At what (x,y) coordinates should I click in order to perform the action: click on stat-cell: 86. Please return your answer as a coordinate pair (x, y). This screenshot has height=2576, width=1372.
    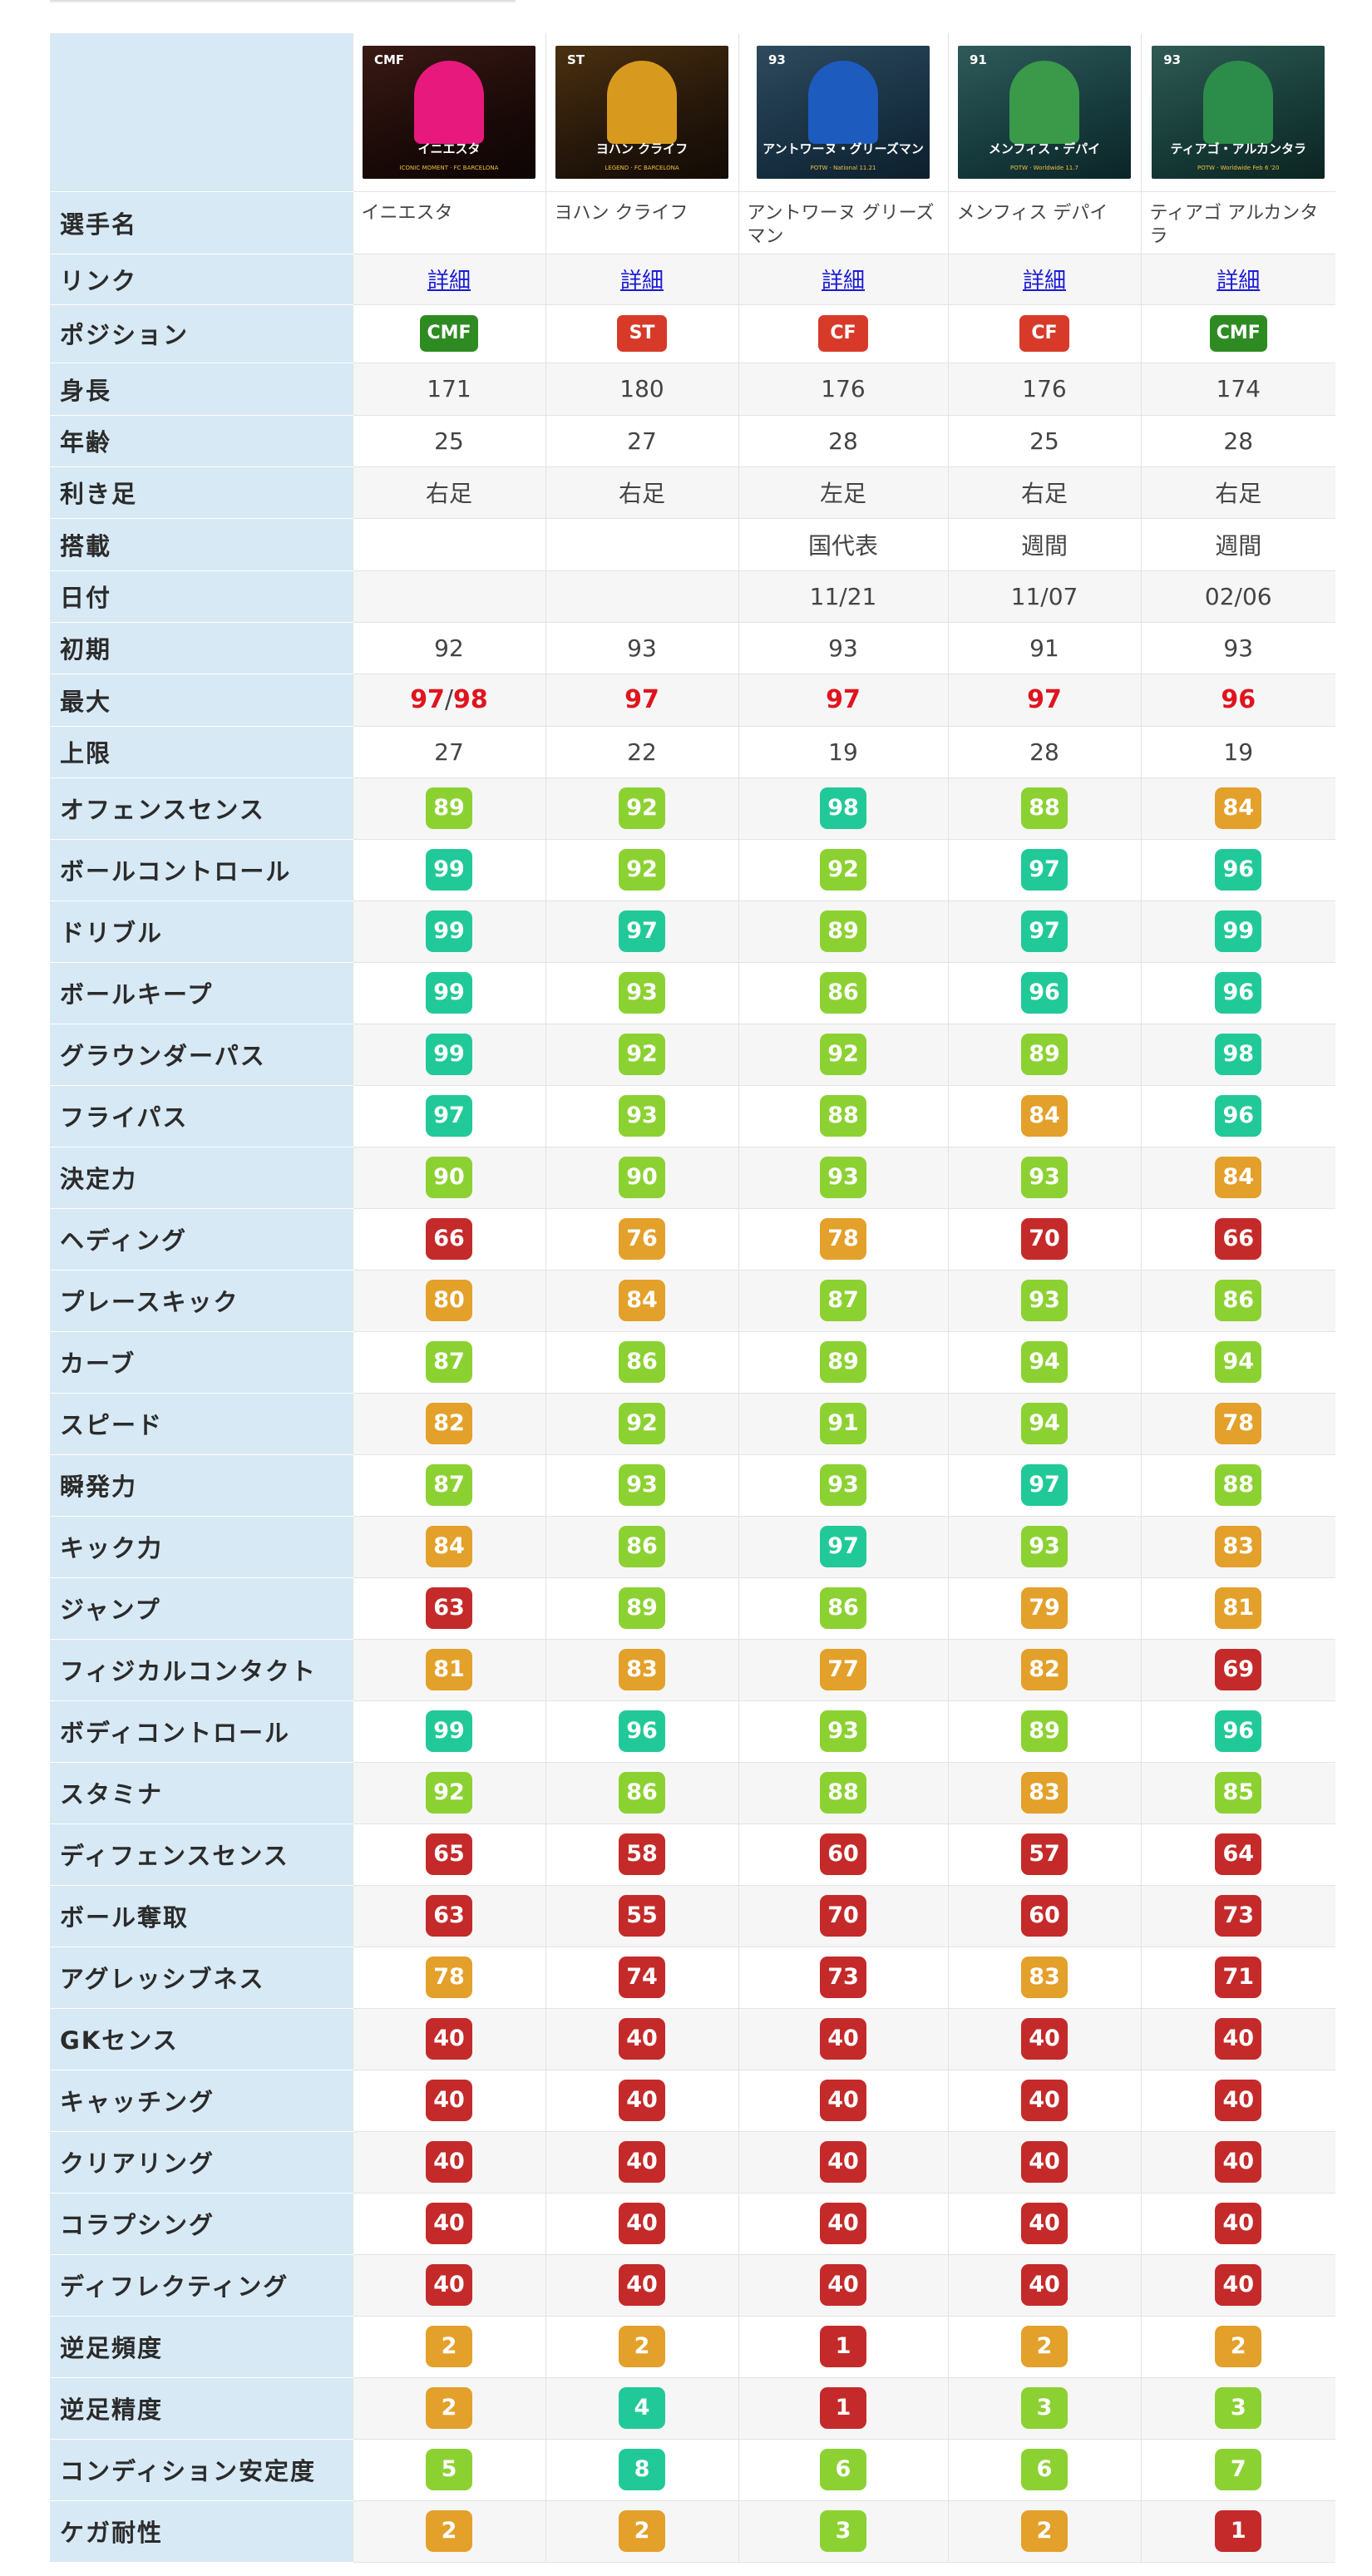
    Looking at the image, I should click on (1237, 1301).